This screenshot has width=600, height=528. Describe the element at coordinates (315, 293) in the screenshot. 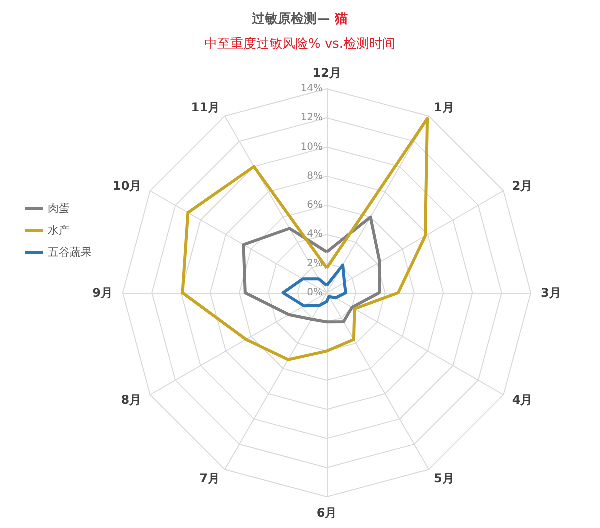

I see `y-tick-label: 0%` at that location.